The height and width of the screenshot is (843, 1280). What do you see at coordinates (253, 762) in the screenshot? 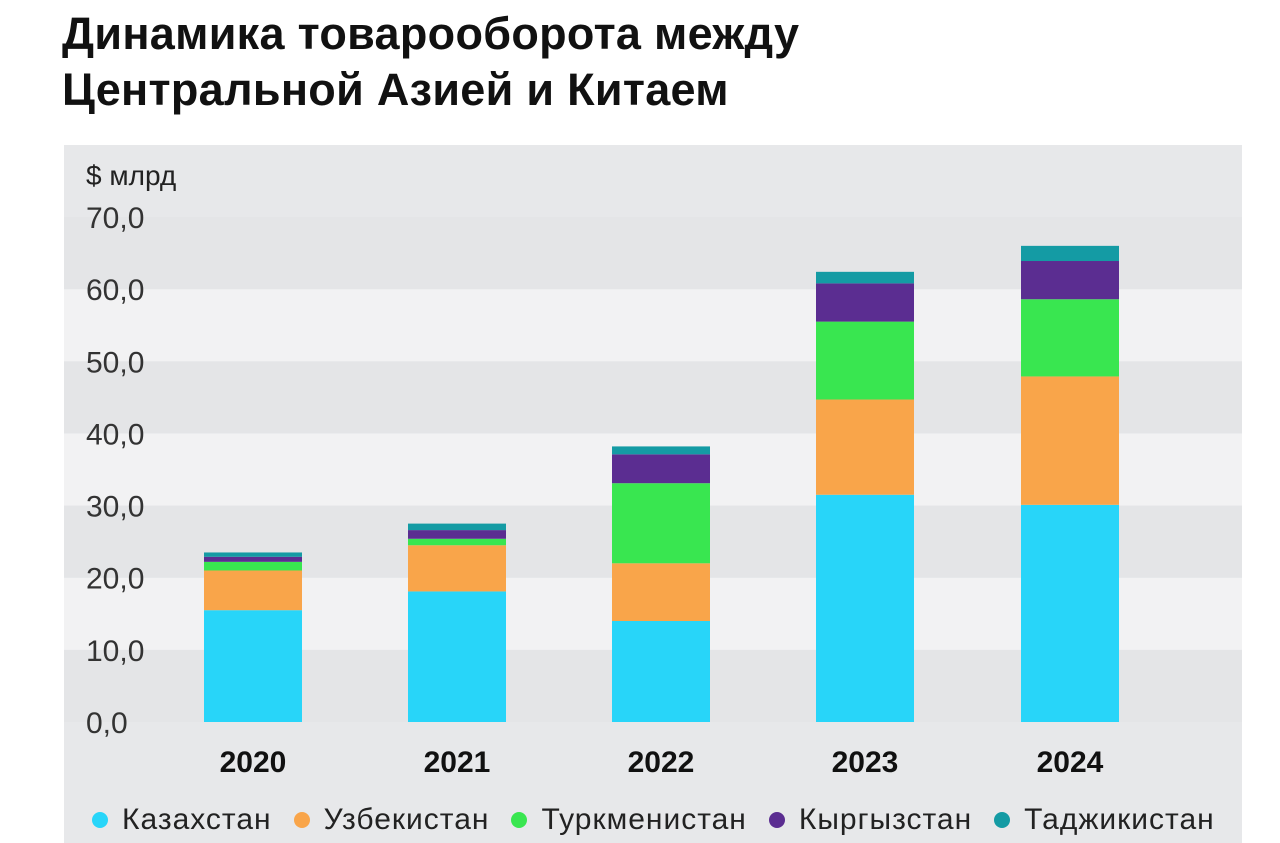
I see `x-tick-label: 2020` at bounding box center [253, 762].